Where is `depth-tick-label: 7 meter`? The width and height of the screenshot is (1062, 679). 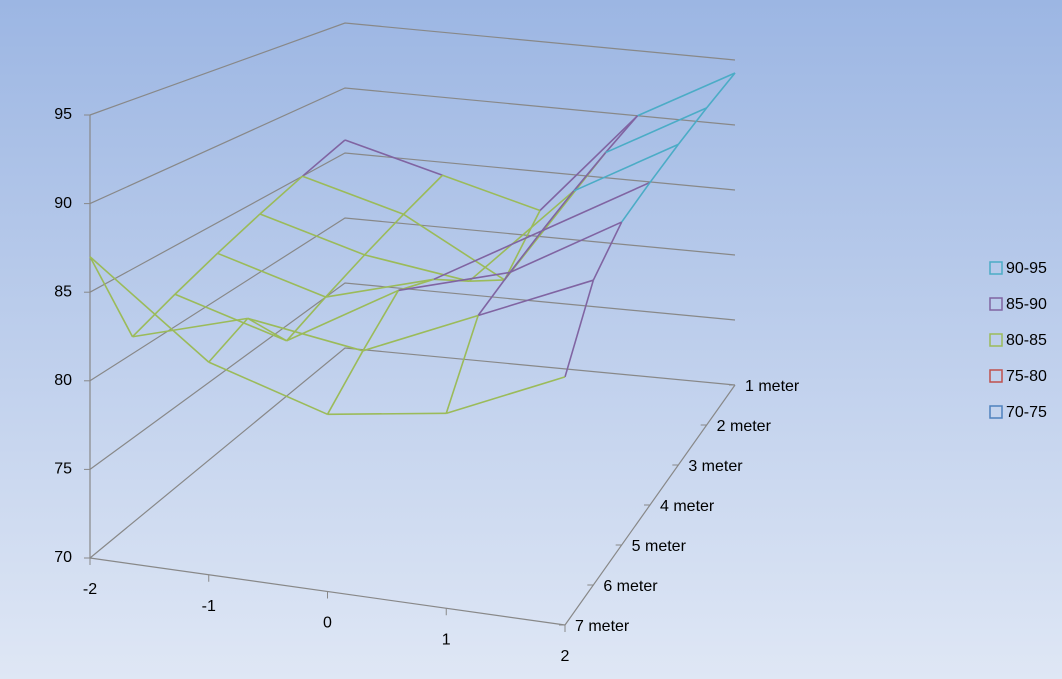 depth-tick-label: 7 meter is located at coordinates (602, 626).